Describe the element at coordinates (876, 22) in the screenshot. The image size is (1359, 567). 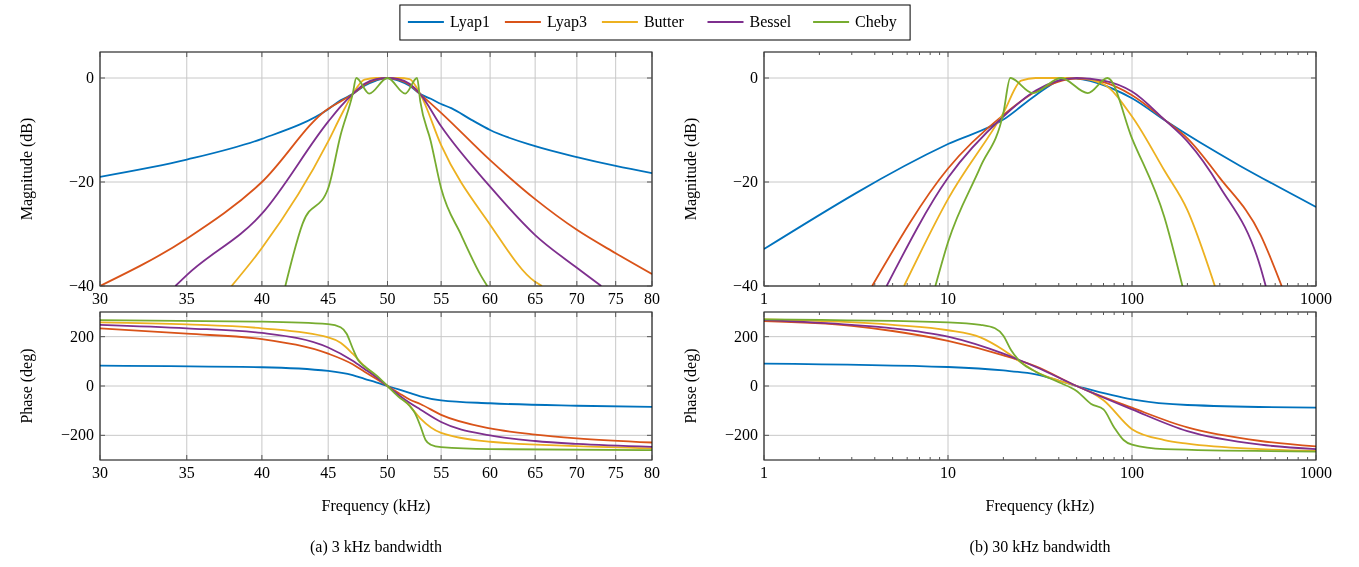
I see `legend-label: Cheby` at that location.